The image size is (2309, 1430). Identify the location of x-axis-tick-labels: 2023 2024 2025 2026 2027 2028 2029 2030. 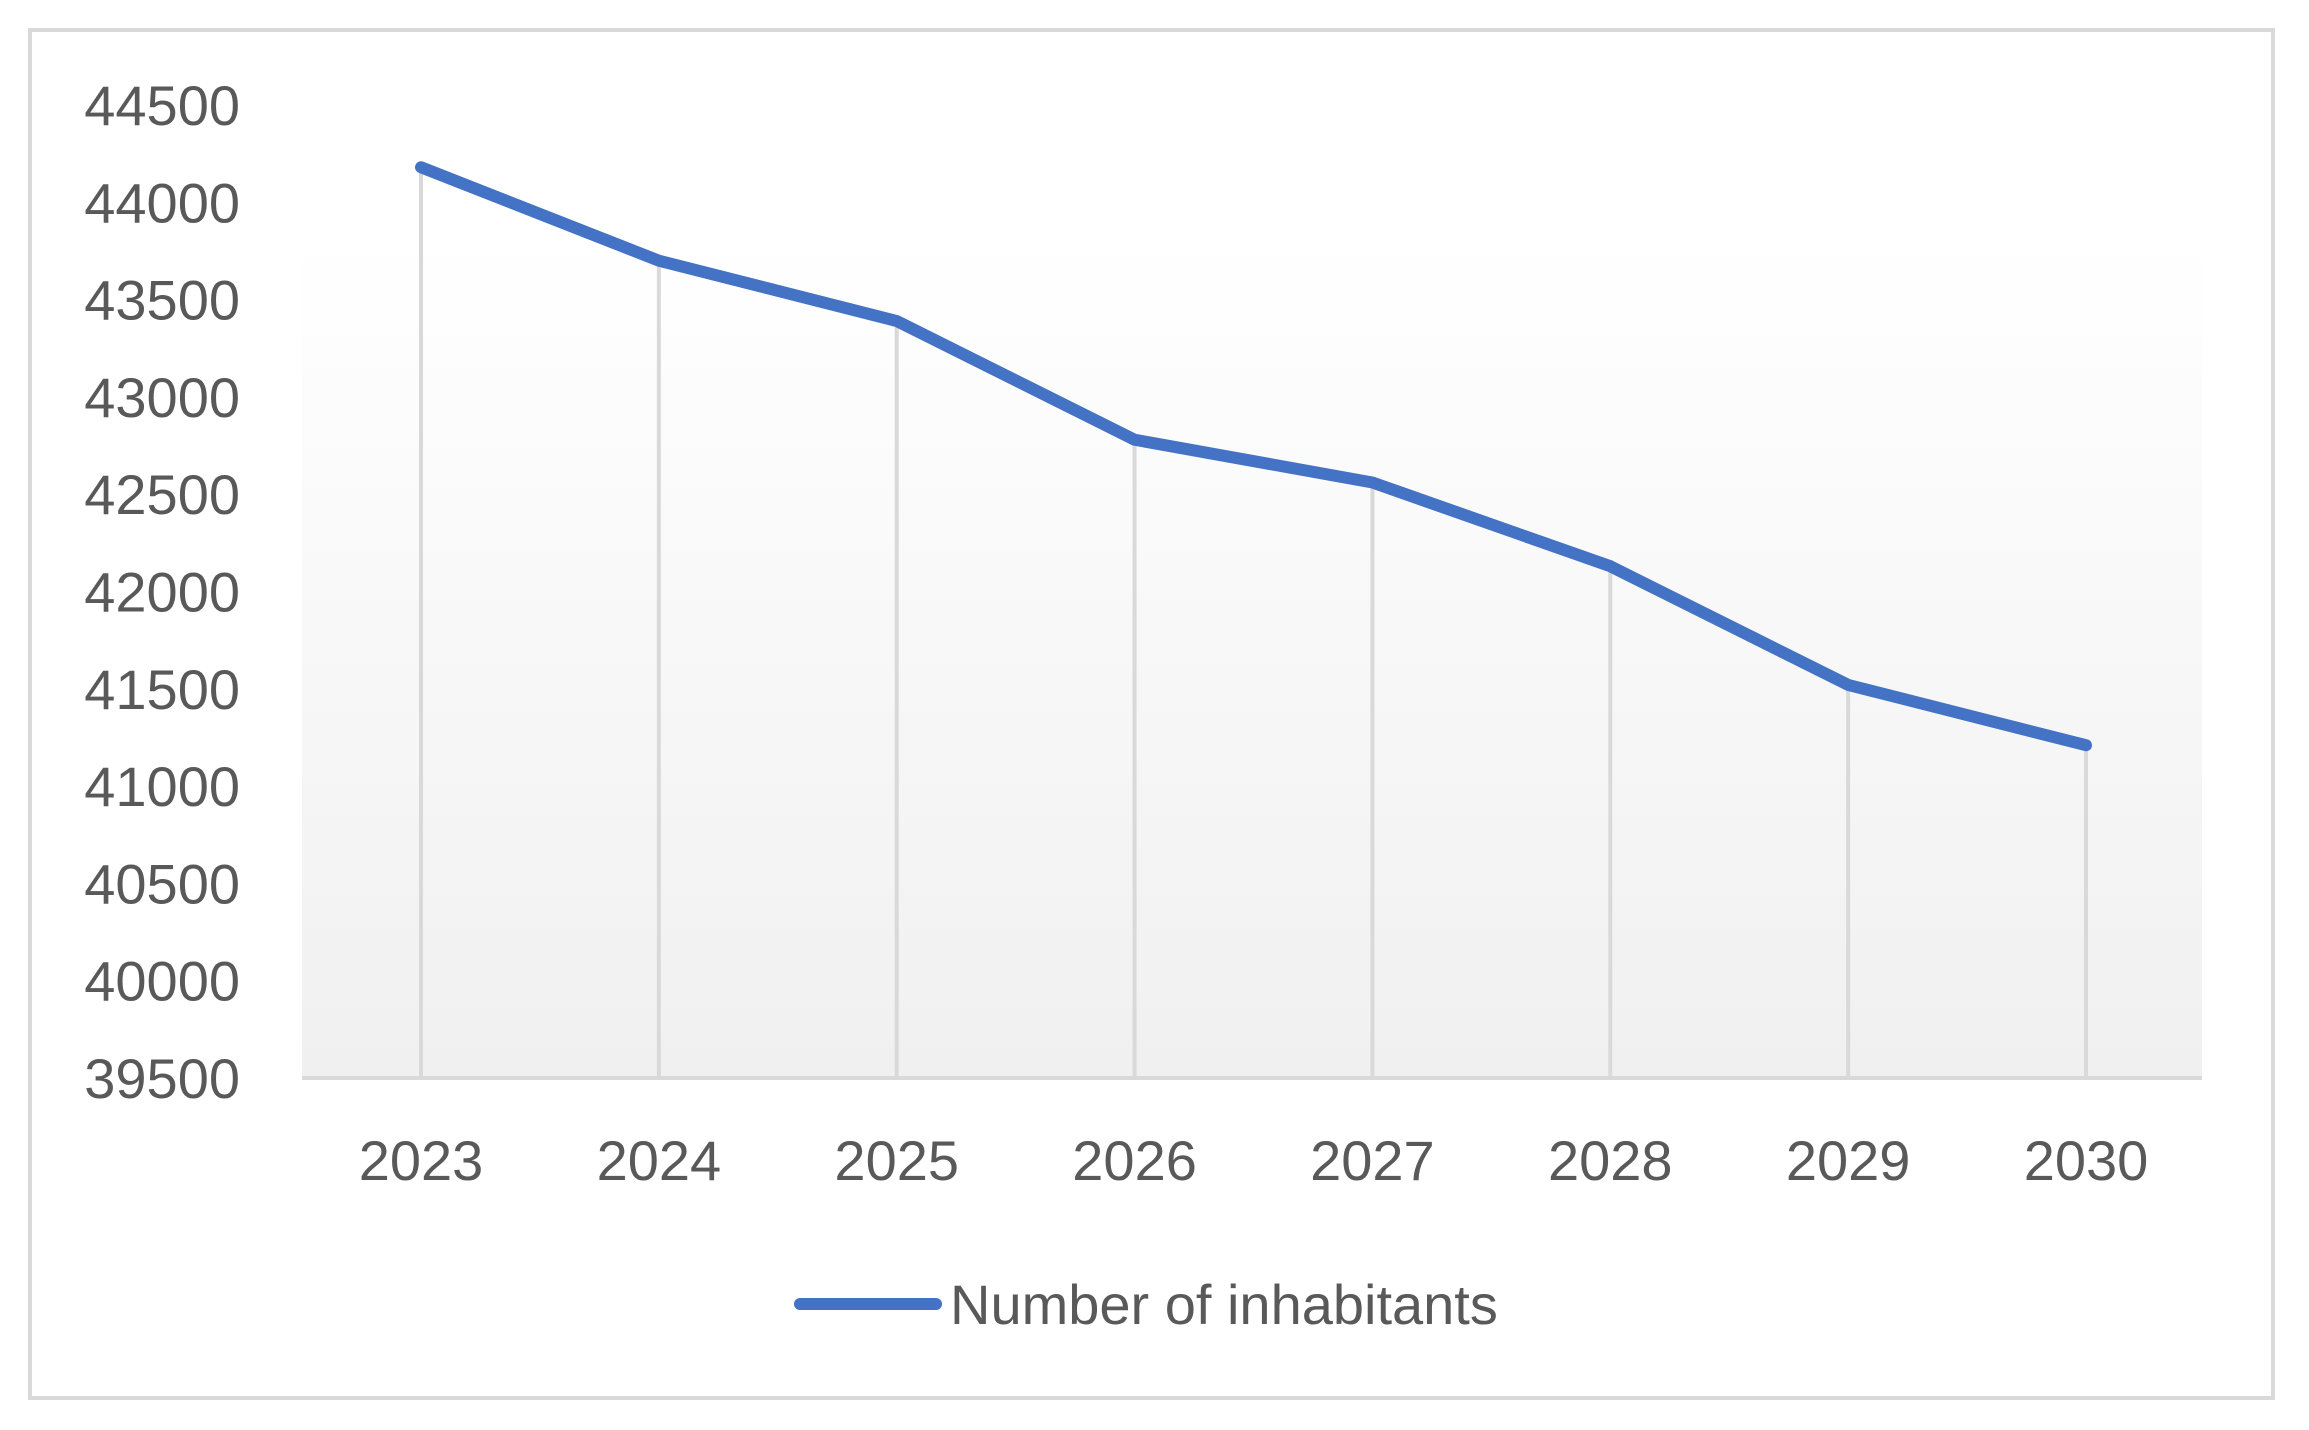
(1254, 1160).